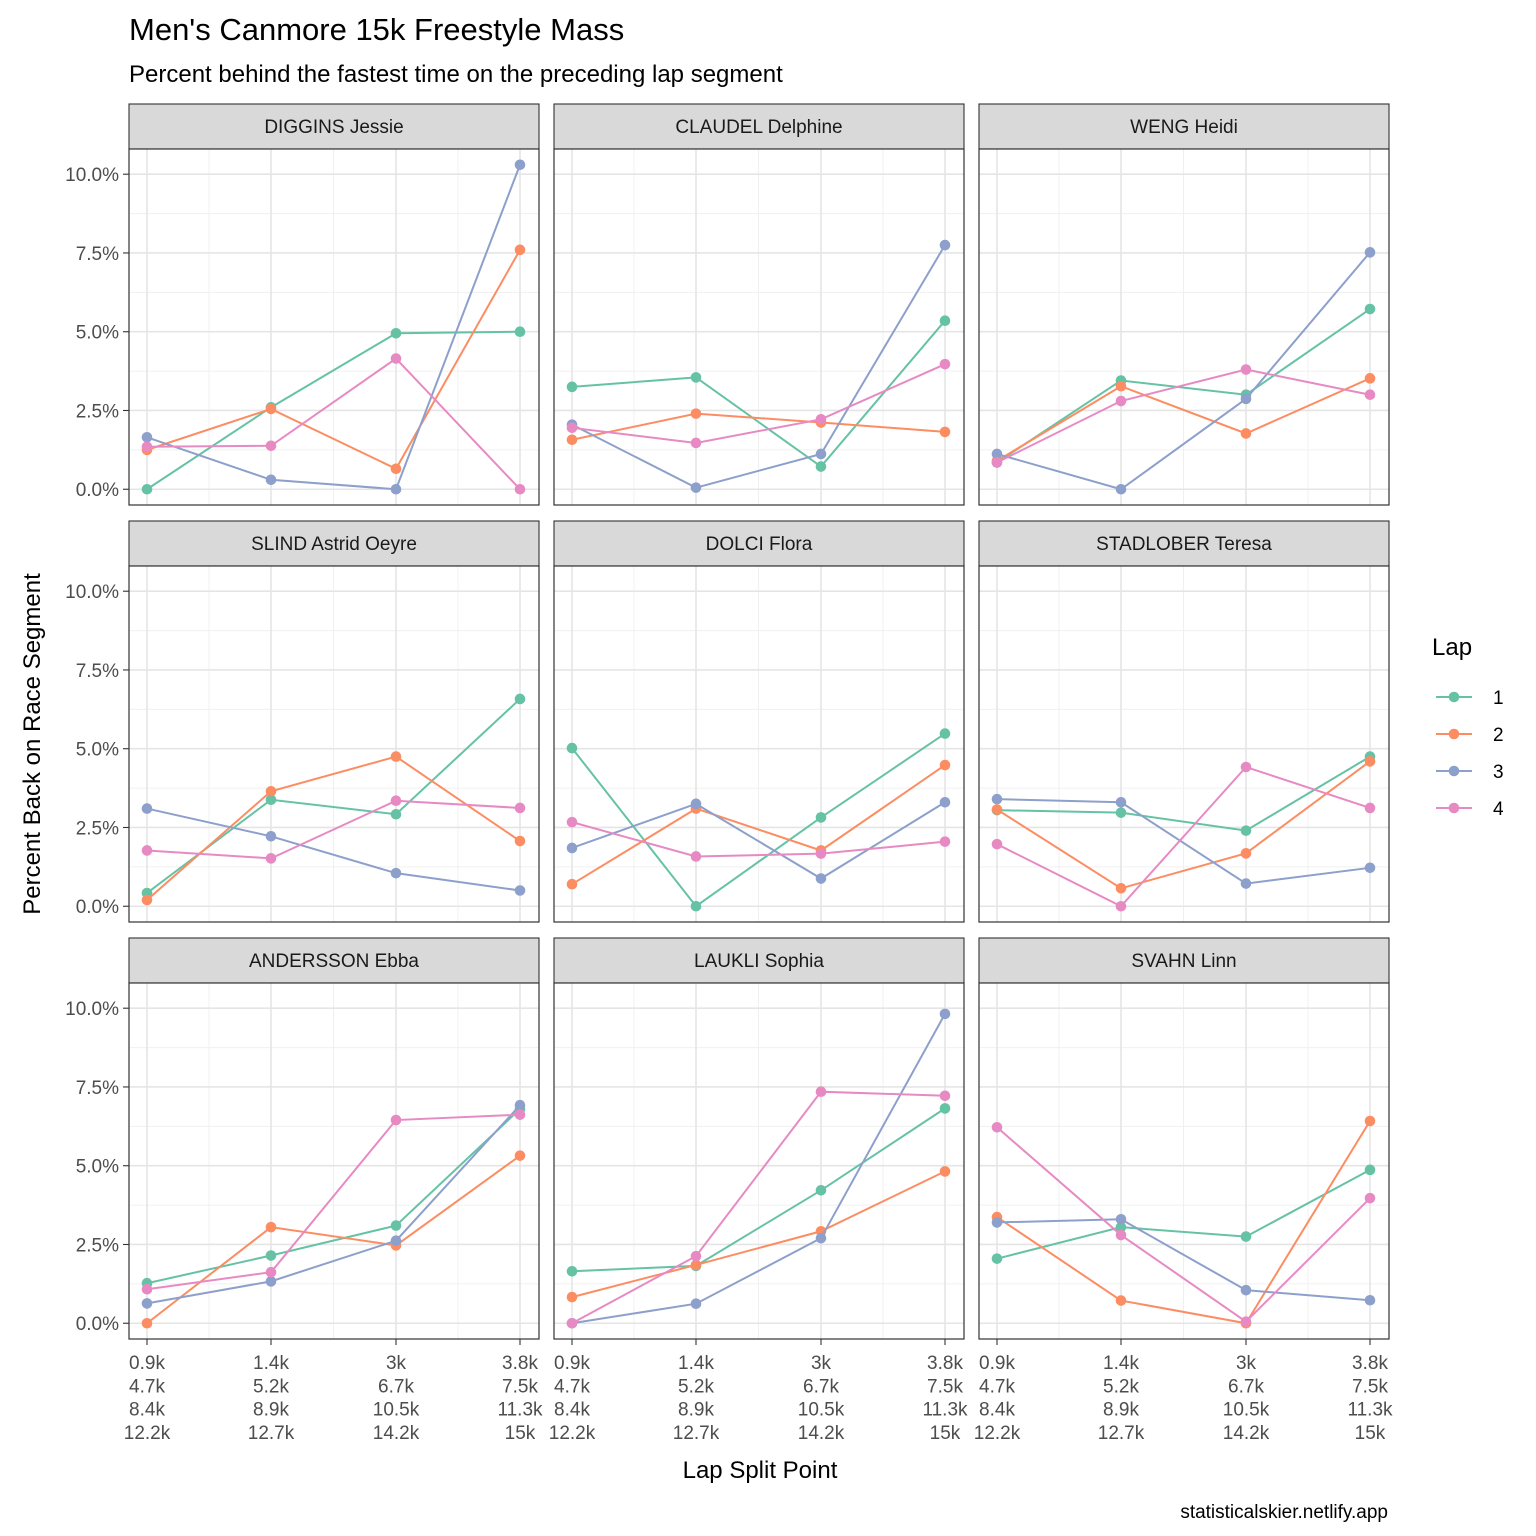 The height and width of the screenshot is (1536, 1536). I want to click on y-tick-label: 7.5%, so click(97, 1088).